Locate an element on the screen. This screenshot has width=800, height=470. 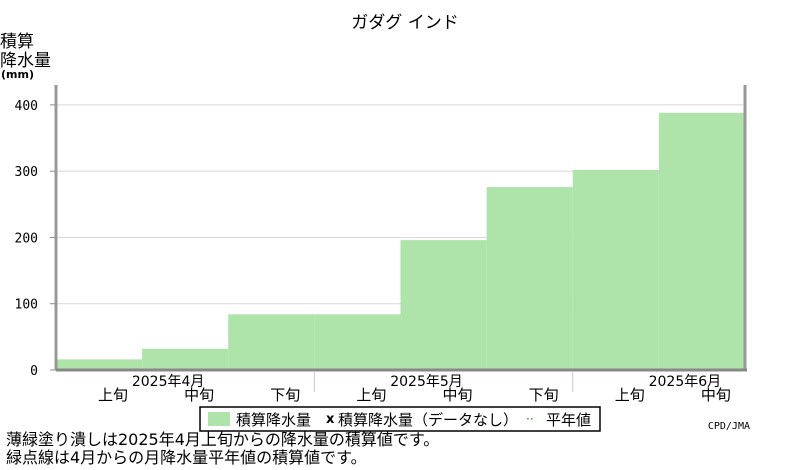
y-axis-label-unit: (mm) is located at coordinates (17, 74).